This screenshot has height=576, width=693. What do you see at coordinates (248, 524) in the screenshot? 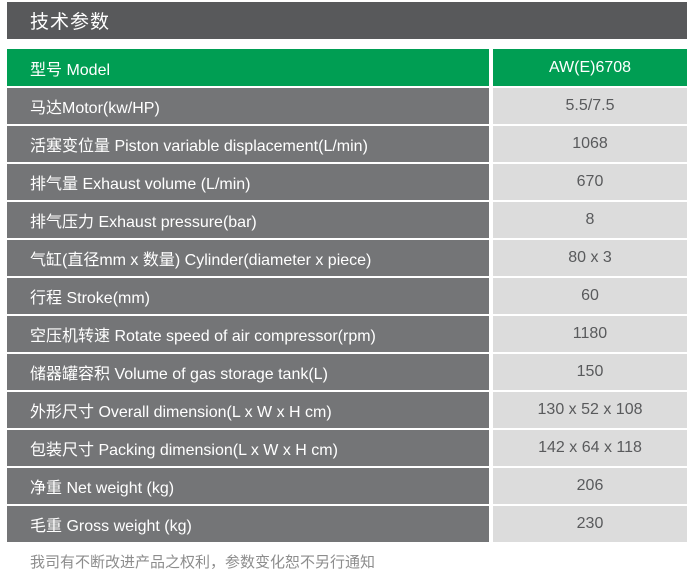
I see `row-label: 毛重 Gross weight (kg)` at bounding box center [248, 524].